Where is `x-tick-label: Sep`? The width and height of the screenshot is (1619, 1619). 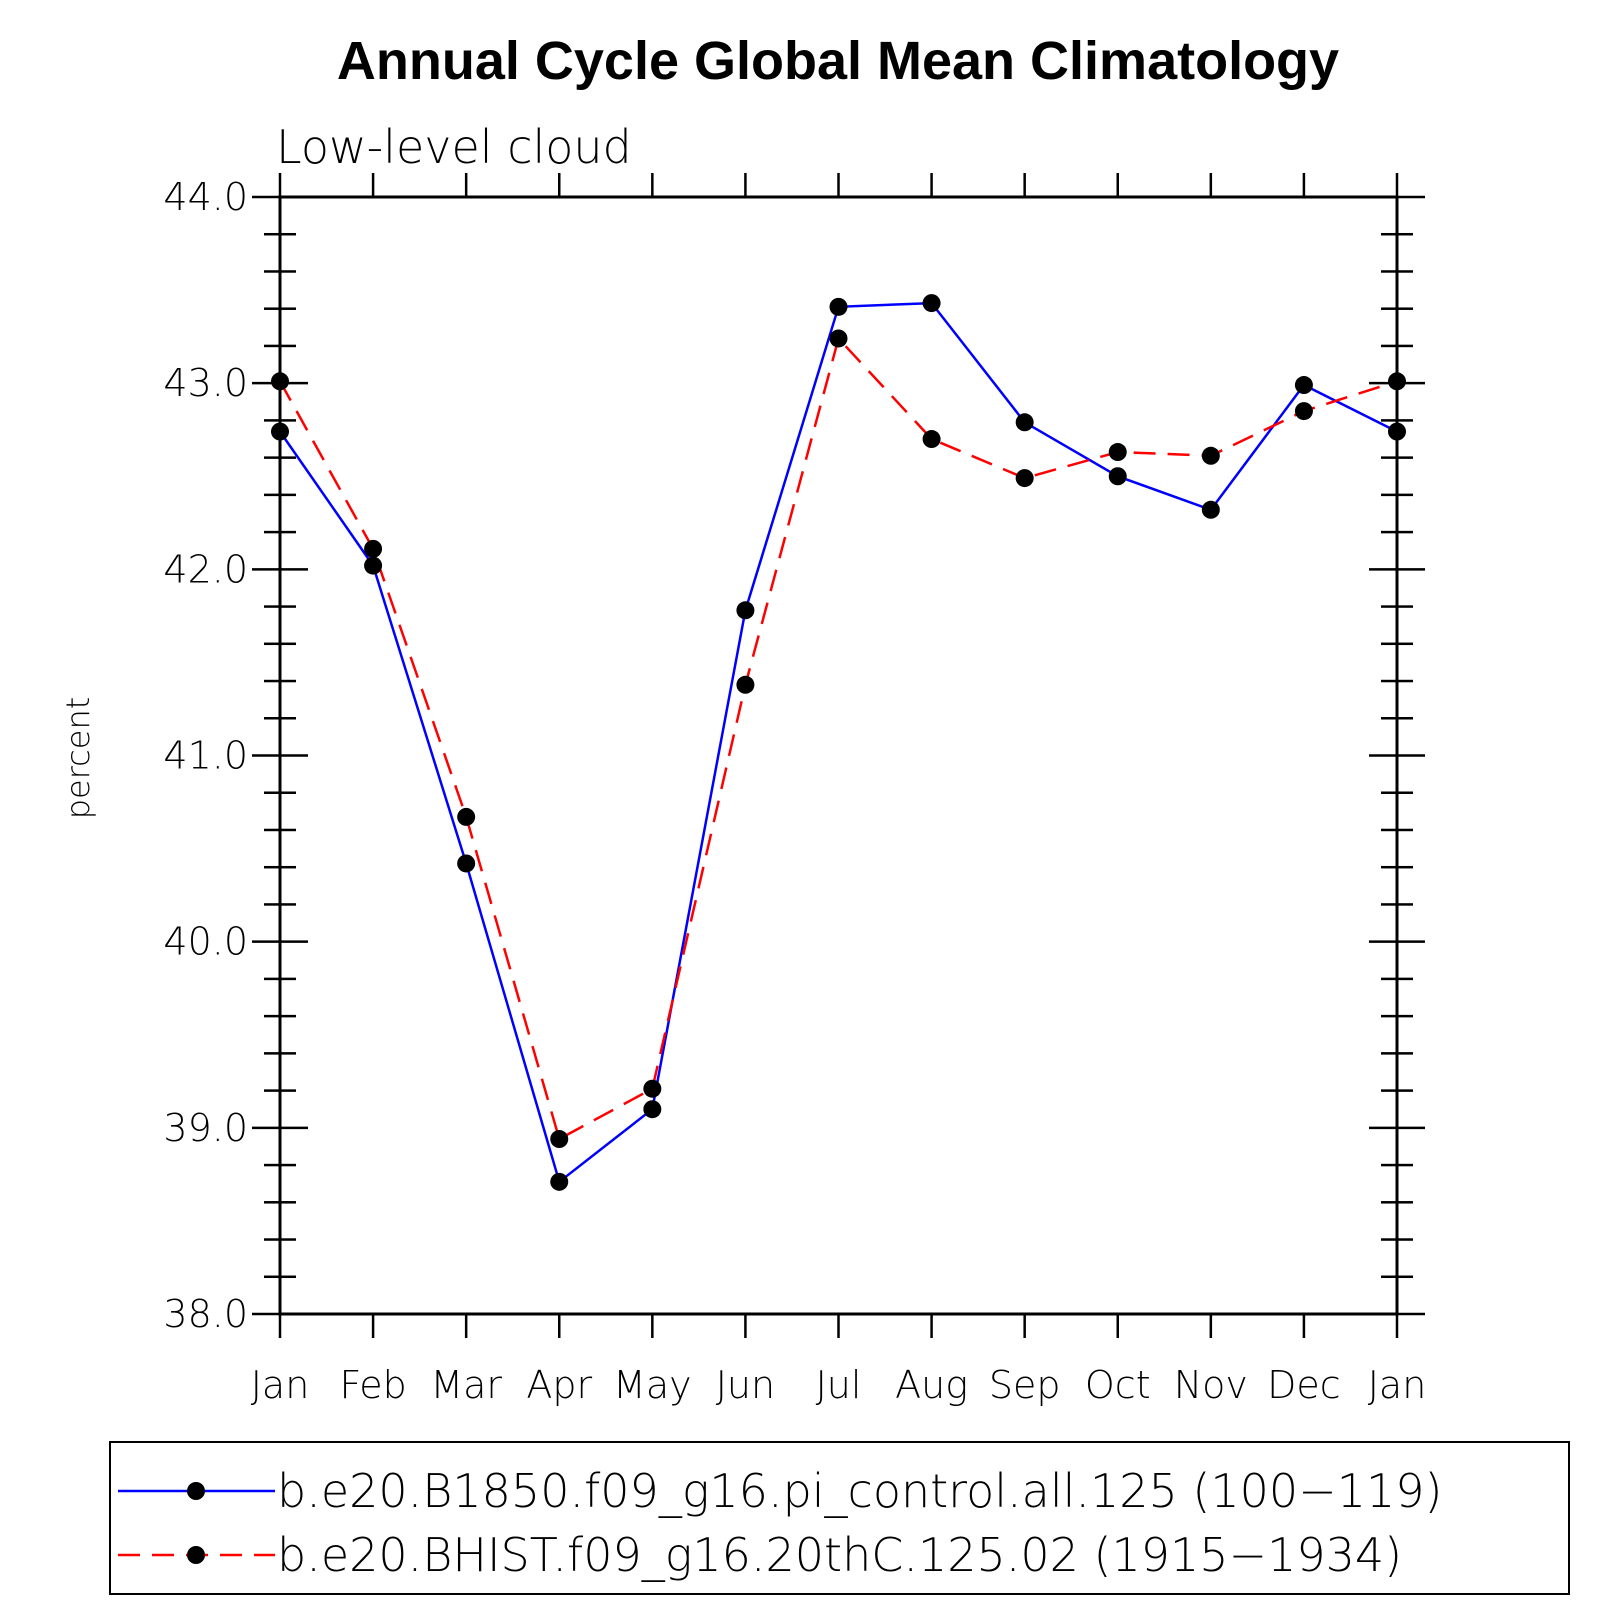 x-tick-label: Sep is located at coordinates (1025, 1385).